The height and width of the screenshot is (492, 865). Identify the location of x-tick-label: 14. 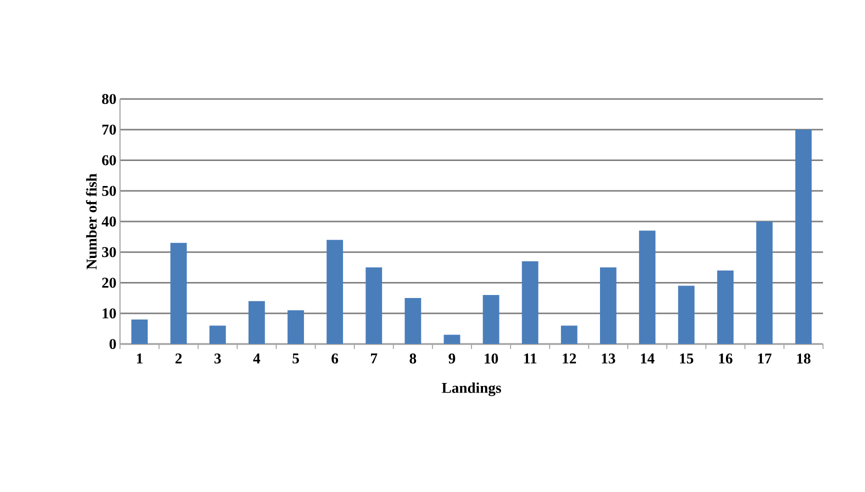
(647, 359).